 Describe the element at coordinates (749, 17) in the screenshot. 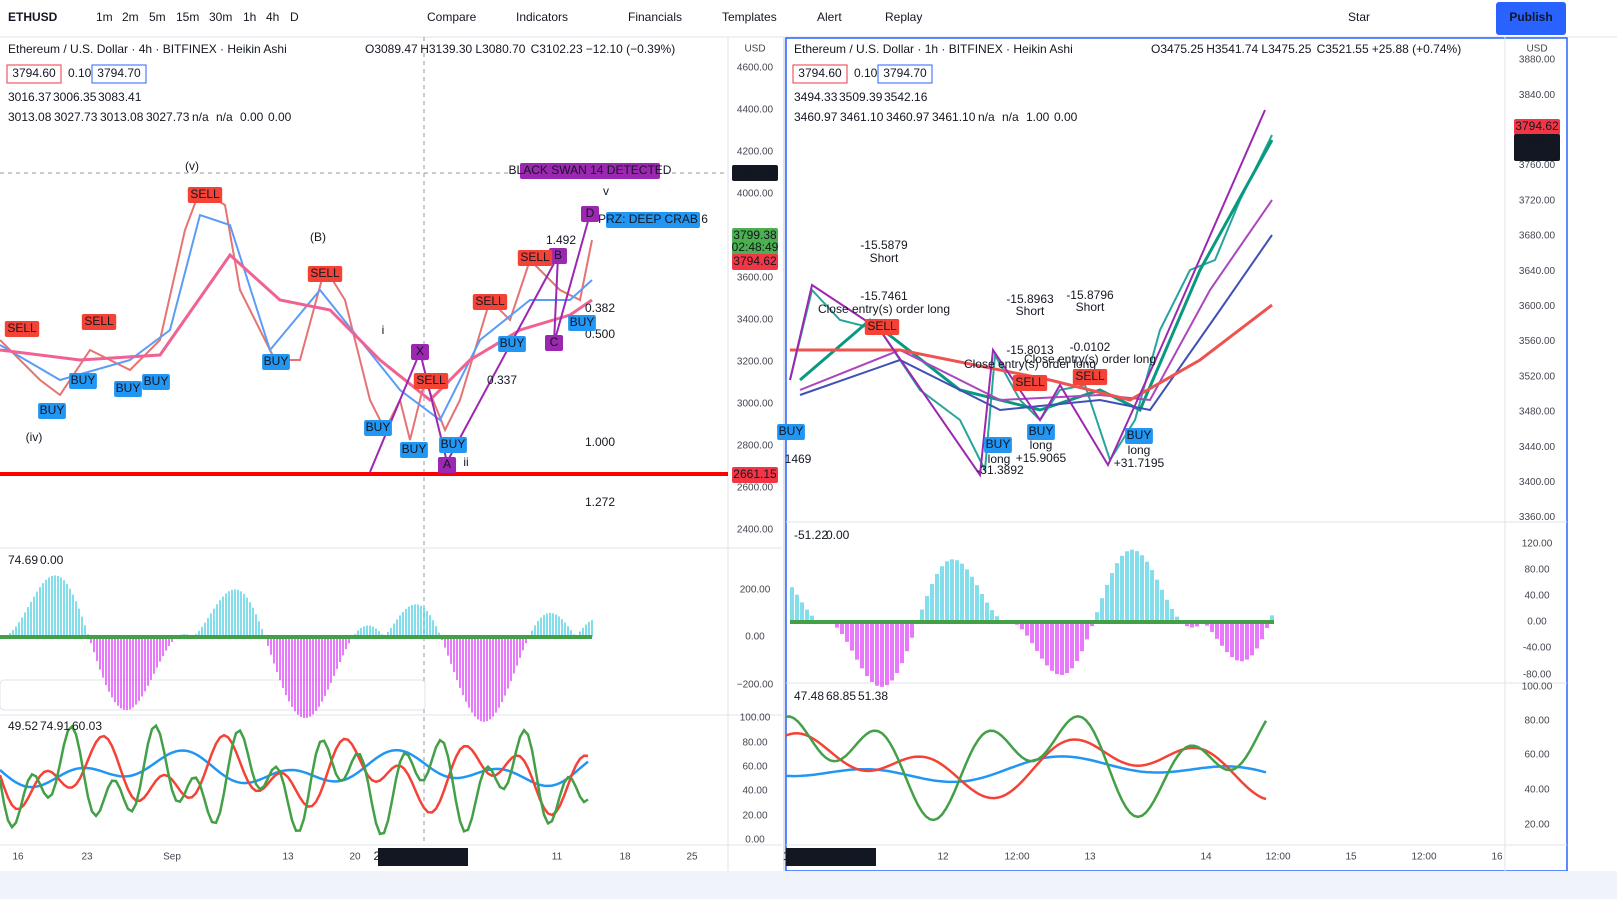

I see `toolbar-button: Templates` at that location.